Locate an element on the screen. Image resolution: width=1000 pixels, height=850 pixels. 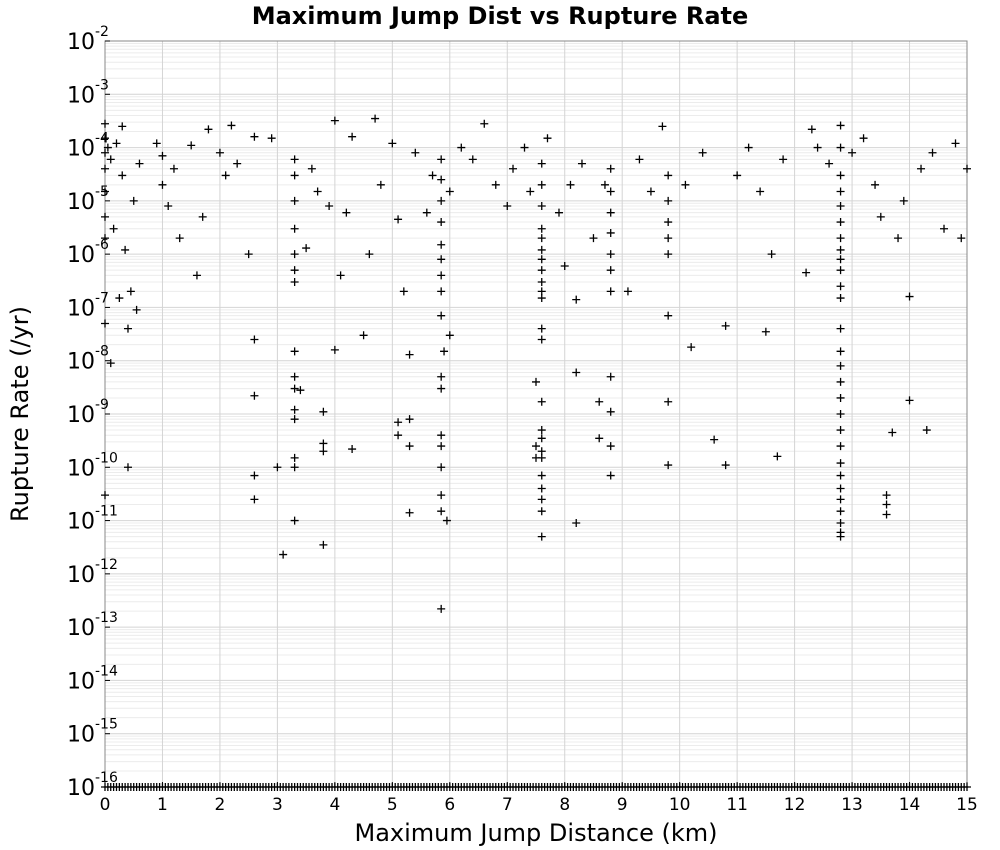
y-tick-exponent: -14 is located at coordinates (106, 671).